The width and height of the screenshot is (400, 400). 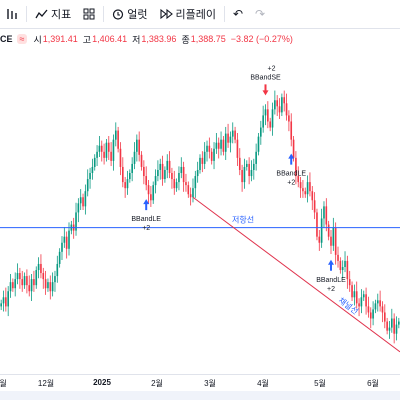 I want to click on undo-icon: ↶, so click(x=238, y=14).